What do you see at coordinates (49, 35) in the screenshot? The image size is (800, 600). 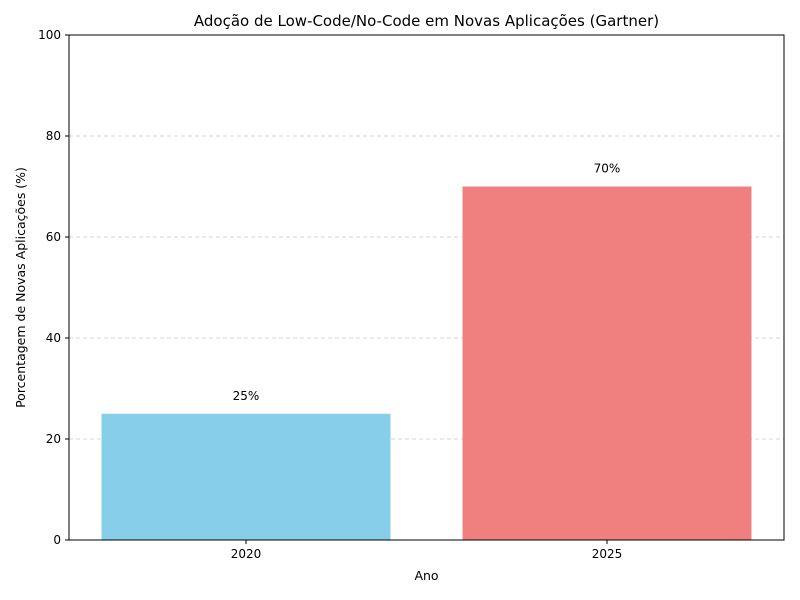 I see `y-tick-label: 100` at bounding box center [49, 35].